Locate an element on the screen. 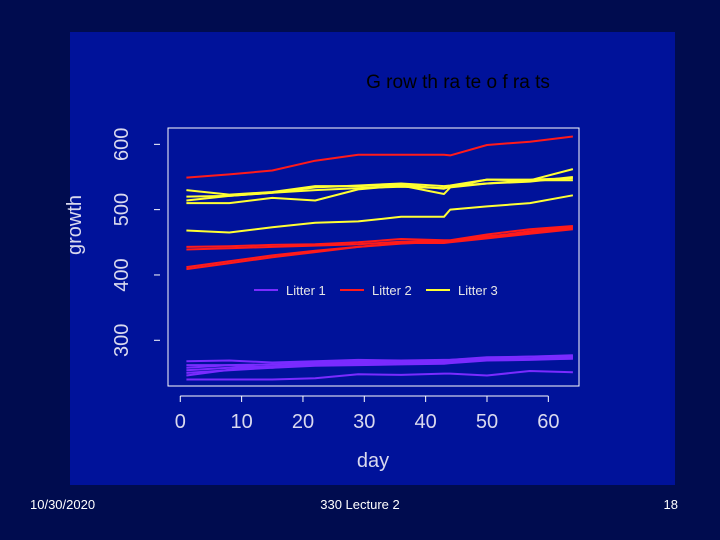 The image size is (720, 540). x-axis: 0 10 20 30 40 50 60 is located at coordinates (367, 414).